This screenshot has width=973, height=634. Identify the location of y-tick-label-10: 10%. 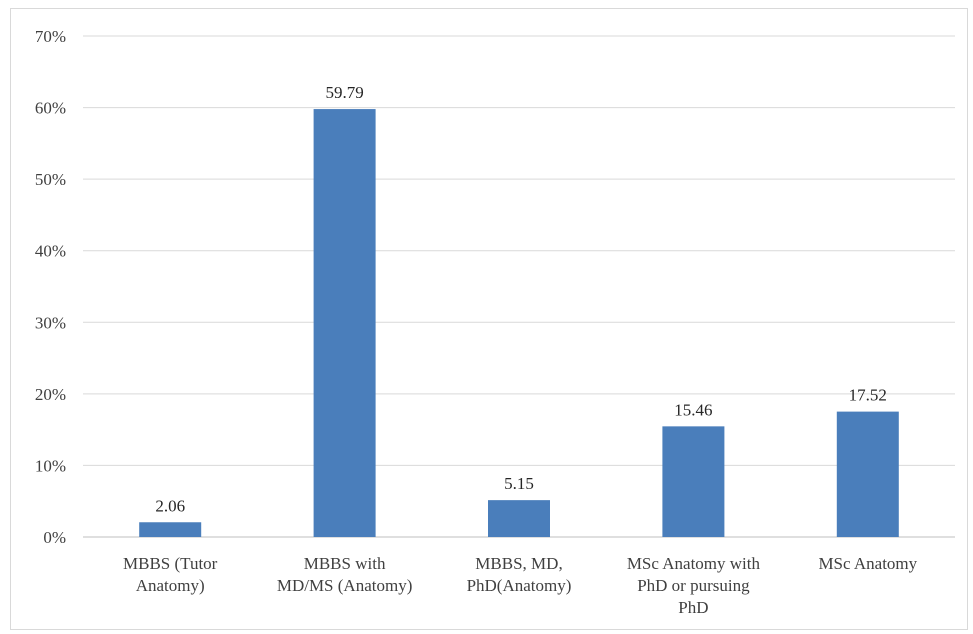
(50, 465).